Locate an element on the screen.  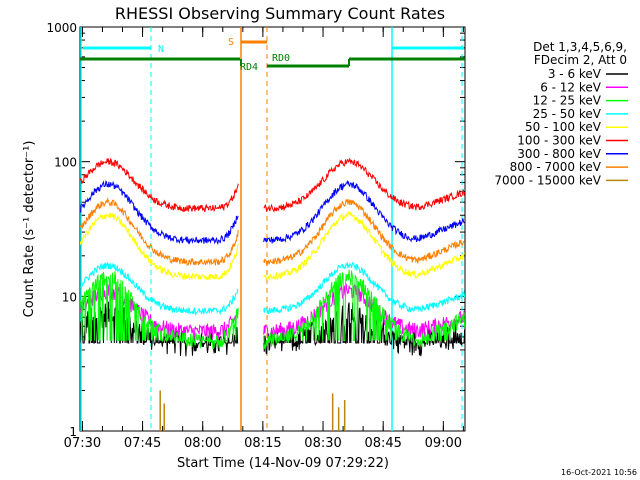
legend-entry-label: 7000 - 15000 keV is located at coordinates (547, 180).